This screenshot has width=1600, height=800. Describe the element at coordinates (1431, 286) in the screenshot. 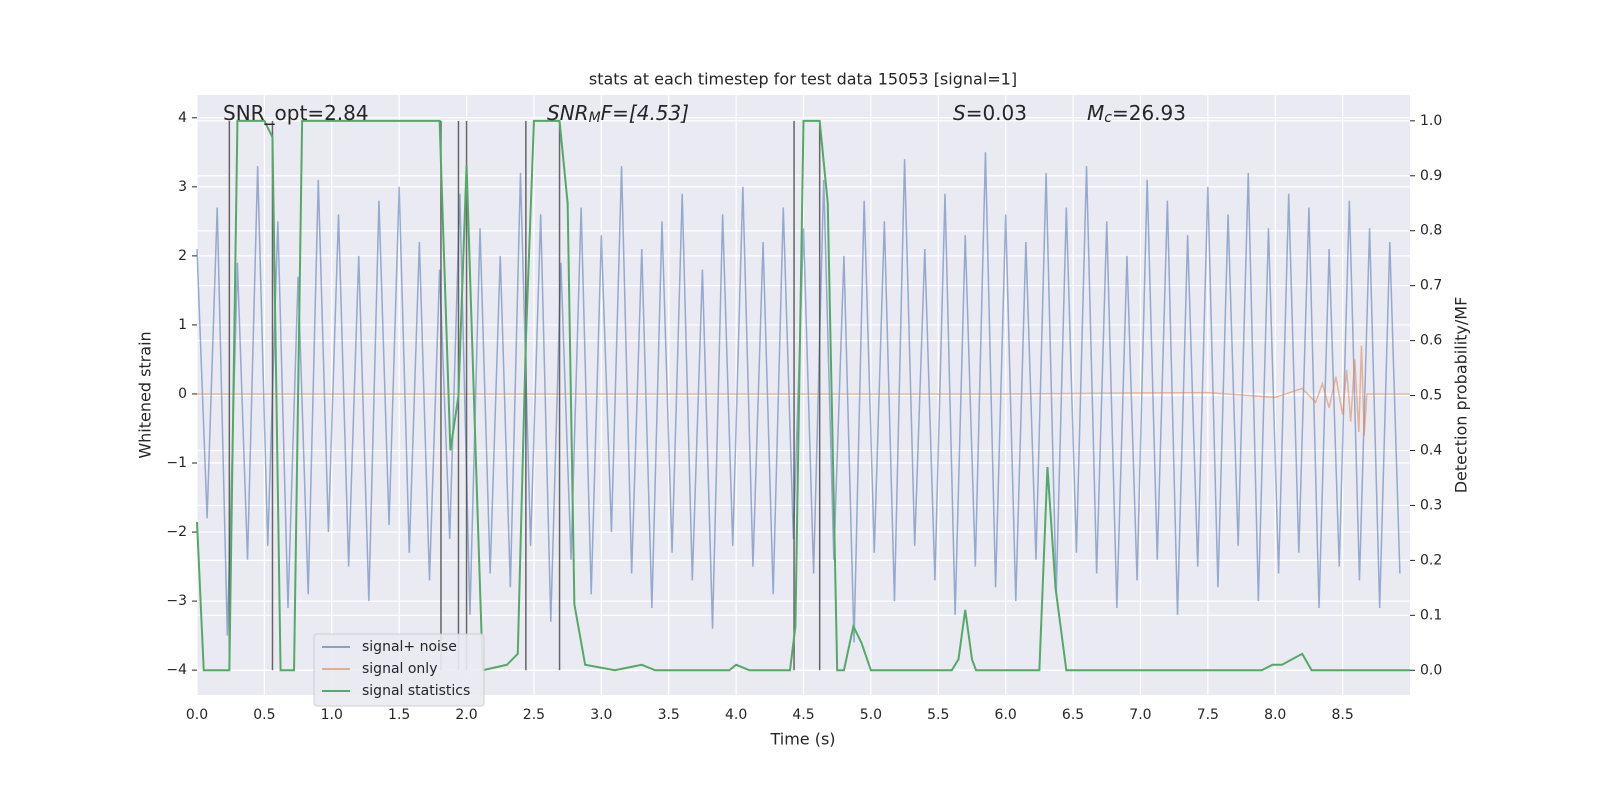

I see `y2-tick-label: 0.7` at that location.